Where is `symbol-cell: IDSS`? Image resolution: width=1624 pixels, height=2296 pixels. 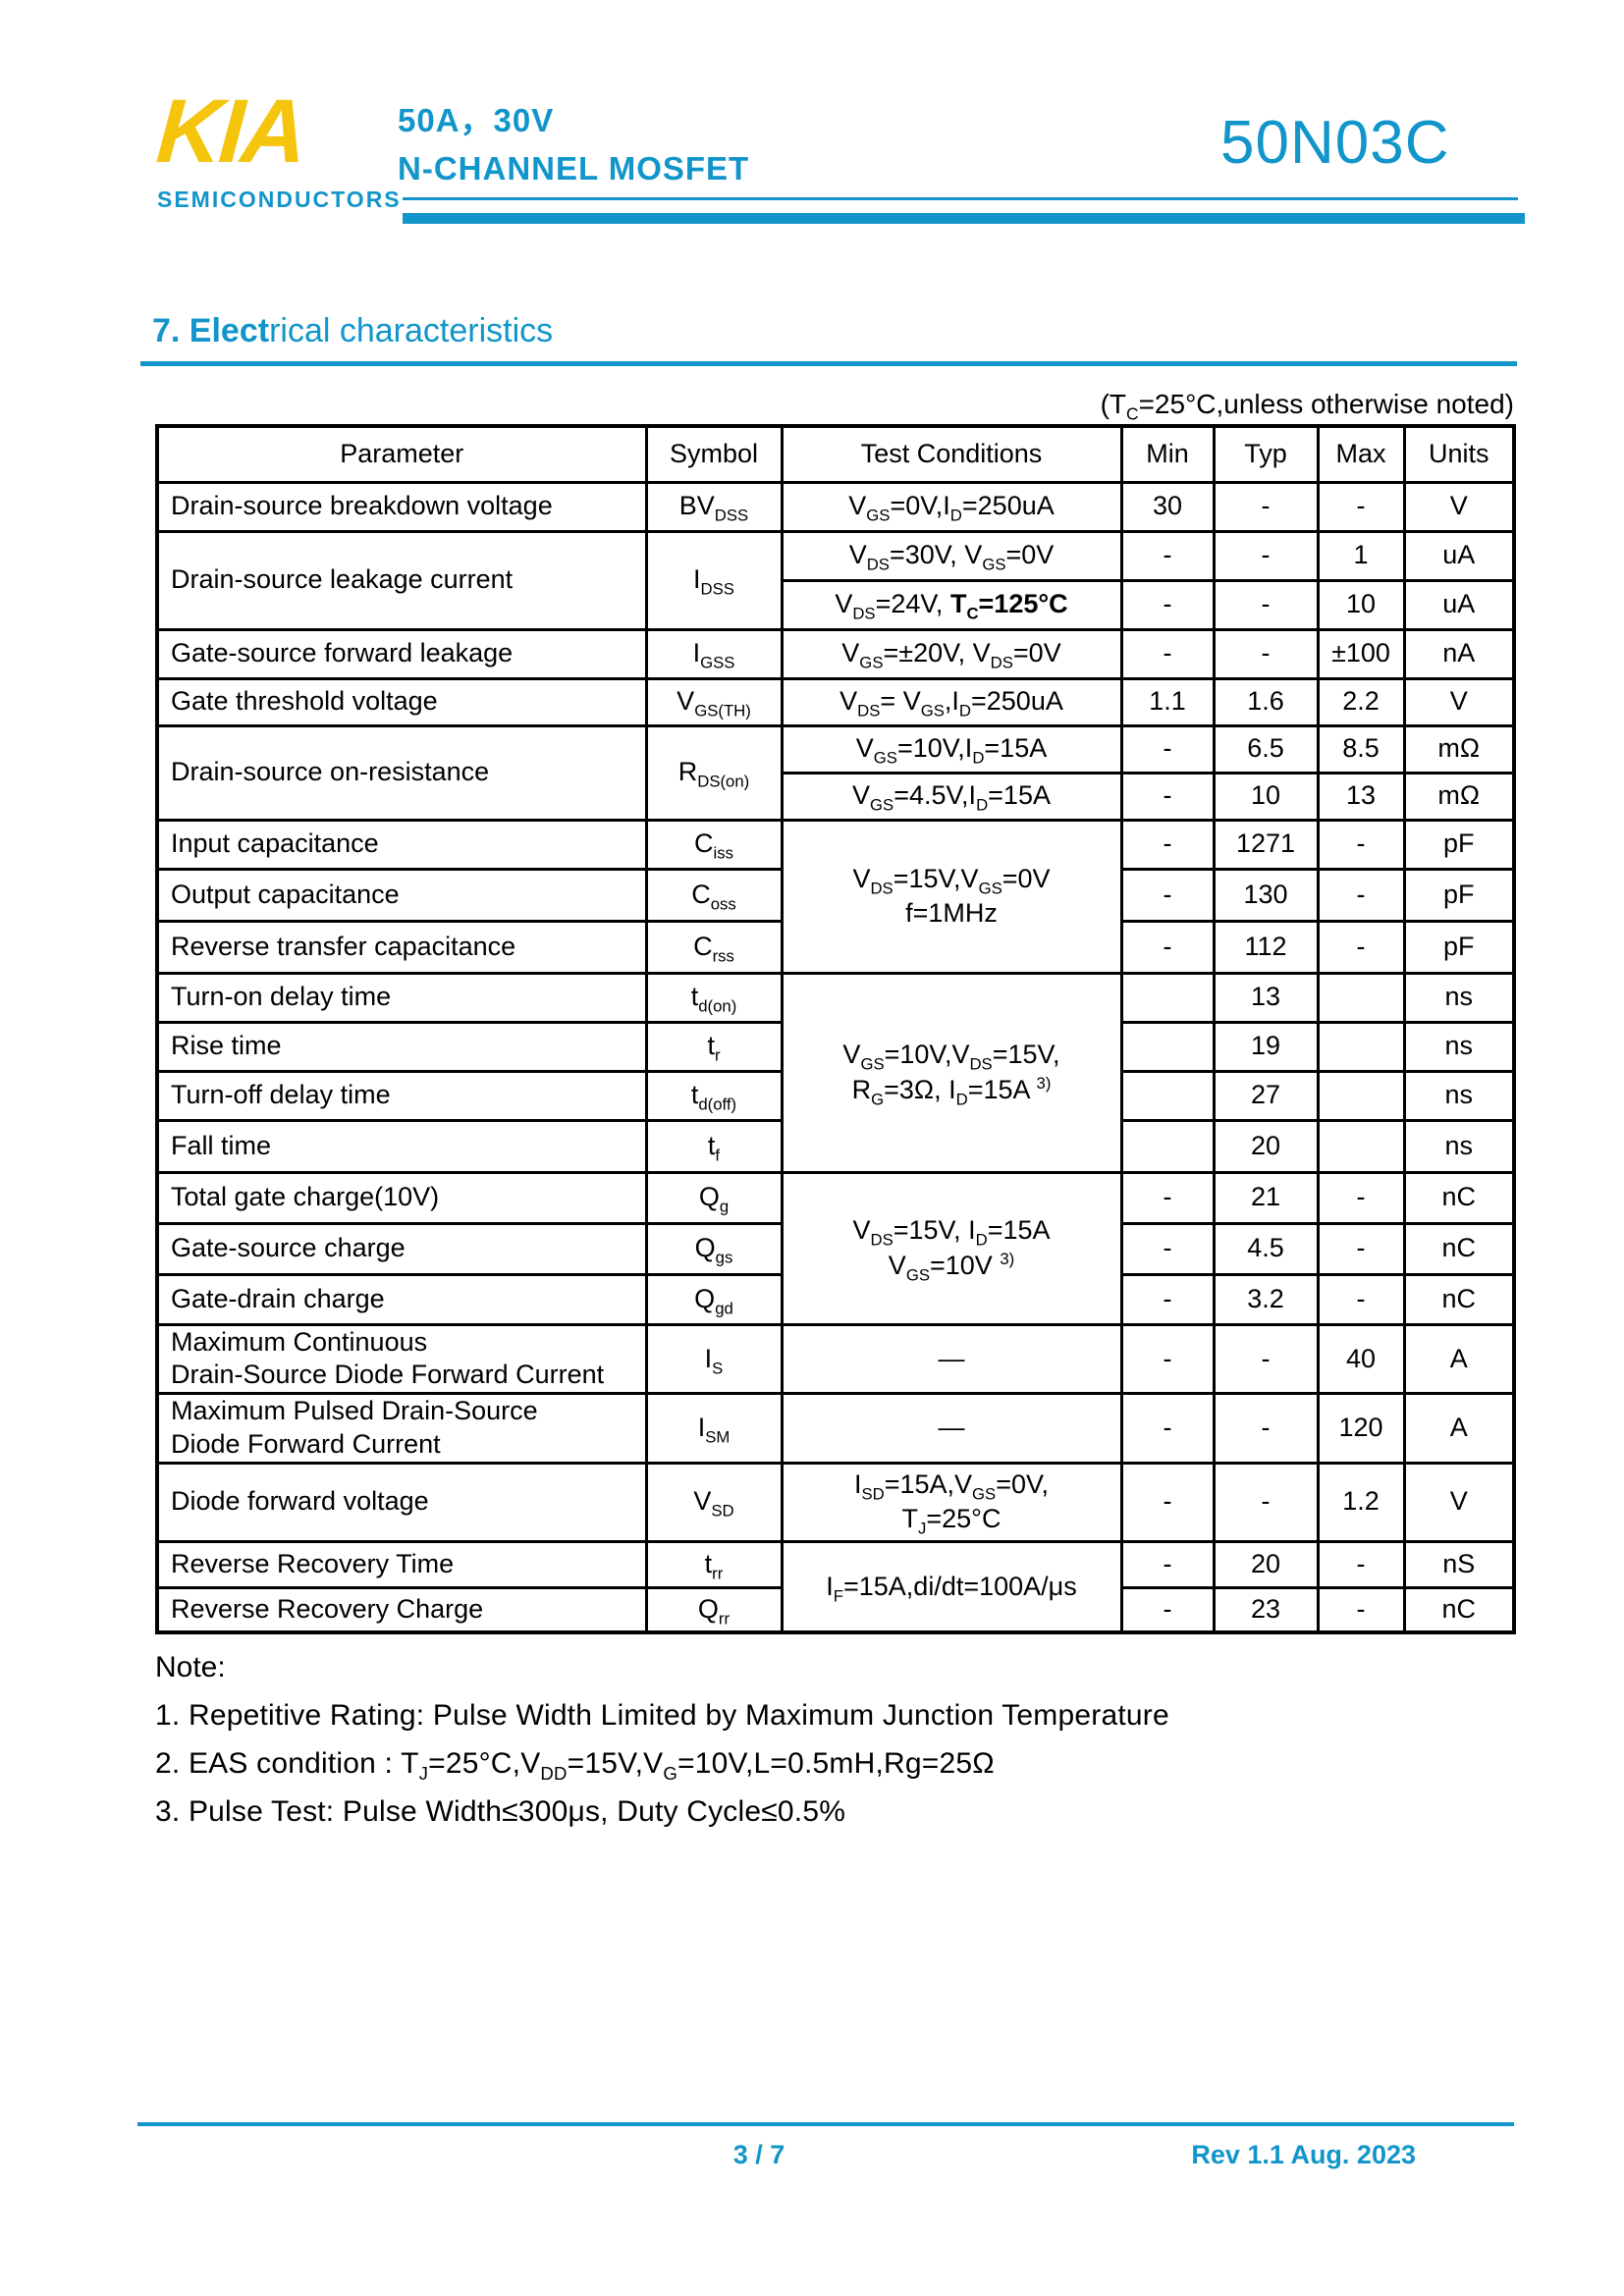 symbol-cell: IDSS is located at coordinates (714, 580).